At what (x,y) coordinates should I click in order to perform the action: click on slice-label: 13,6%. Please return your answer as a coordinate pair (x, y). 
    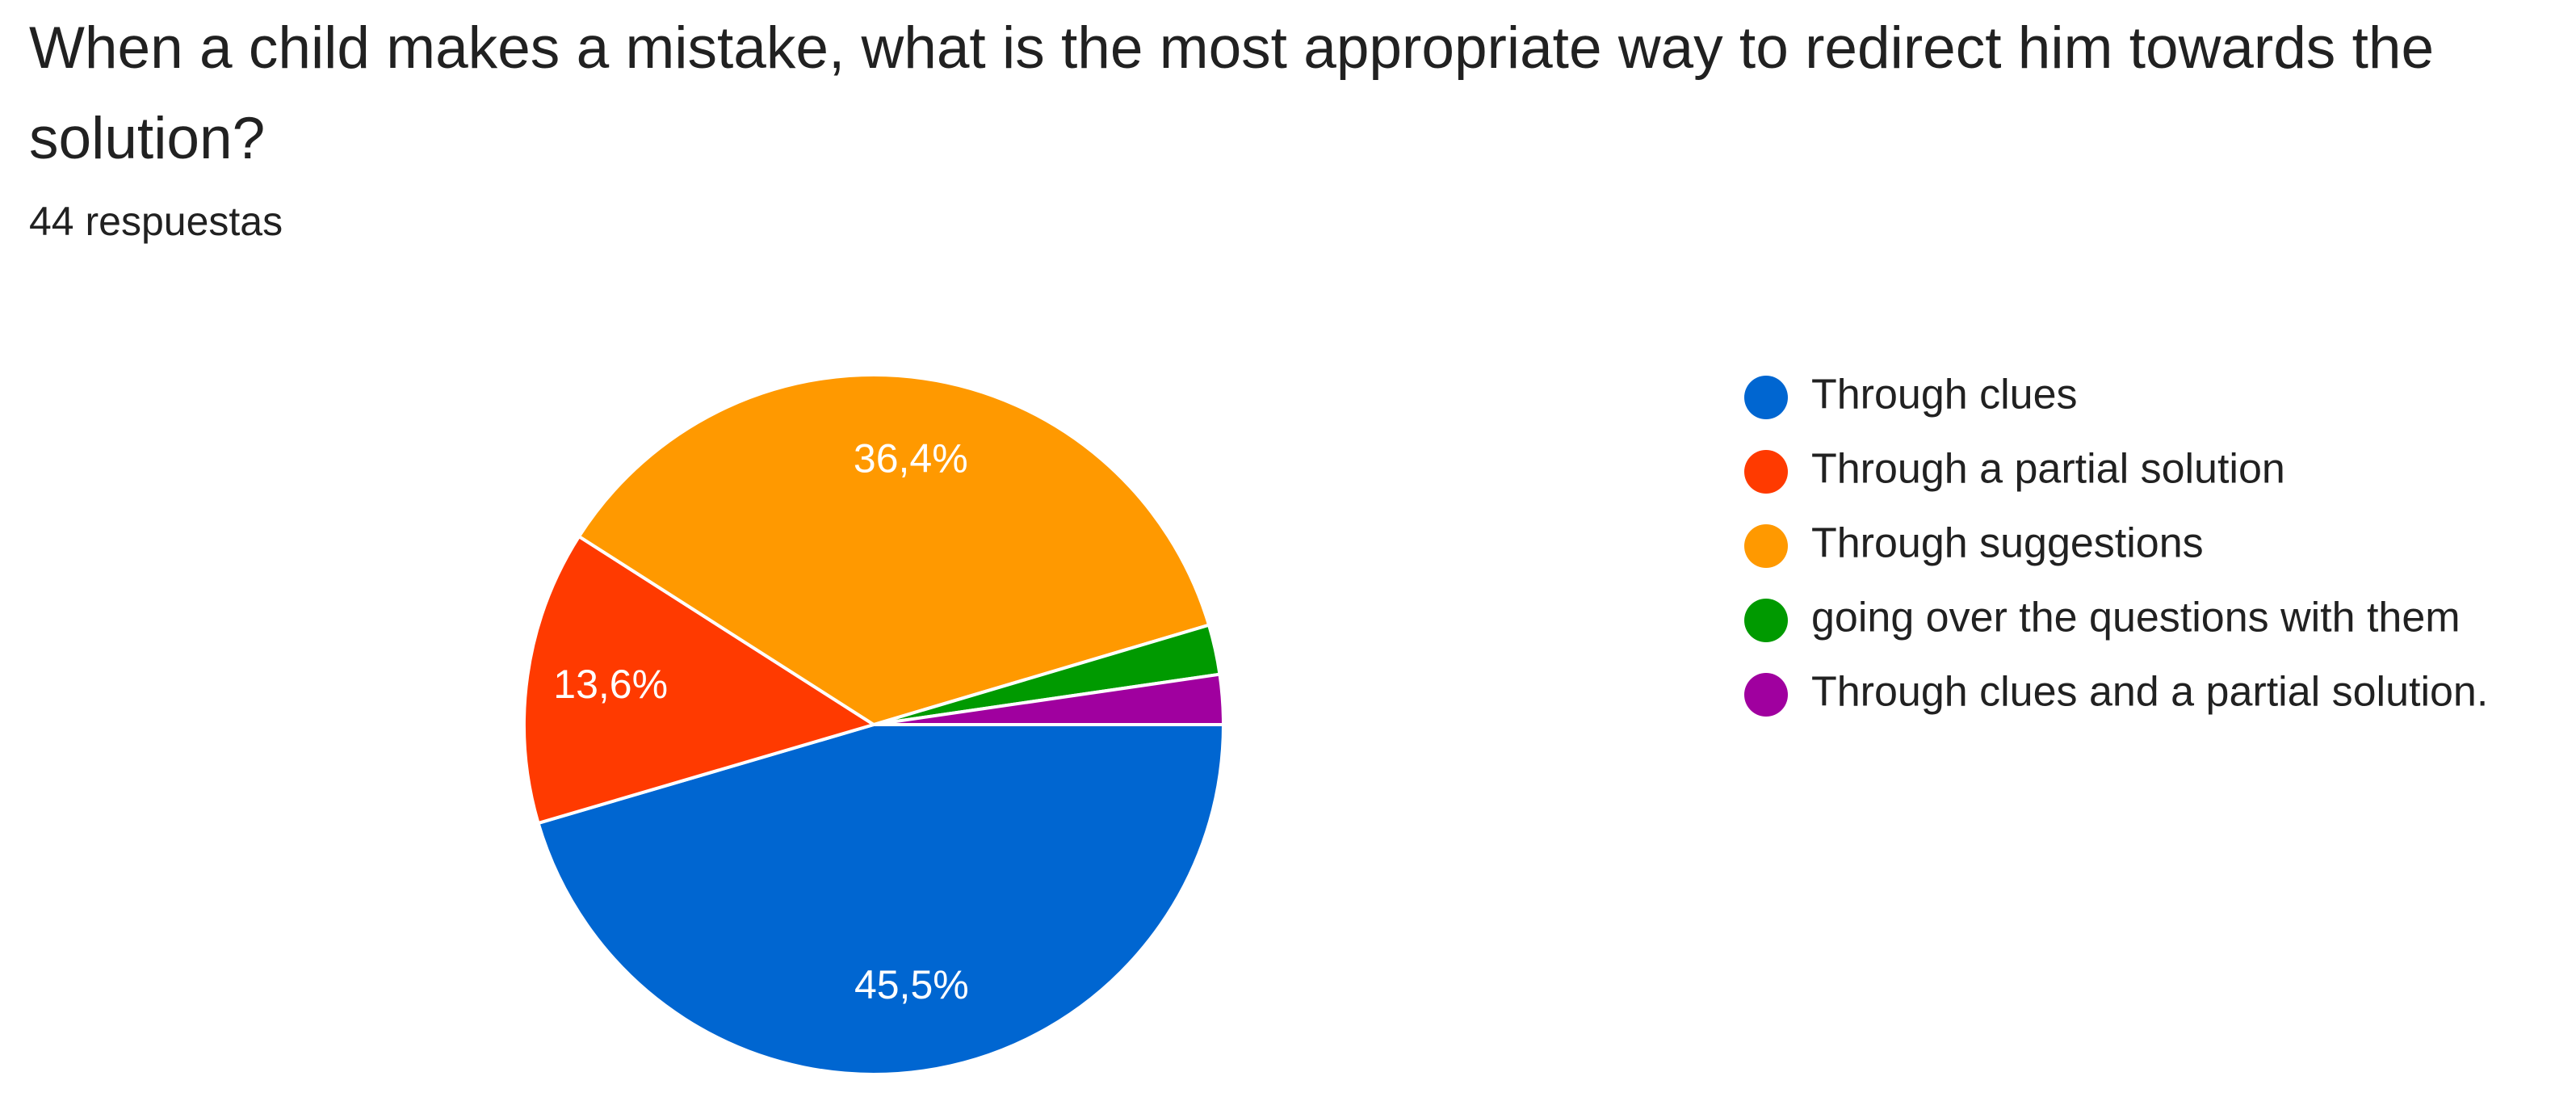
    Looking at the image, I should click on (610, 684).